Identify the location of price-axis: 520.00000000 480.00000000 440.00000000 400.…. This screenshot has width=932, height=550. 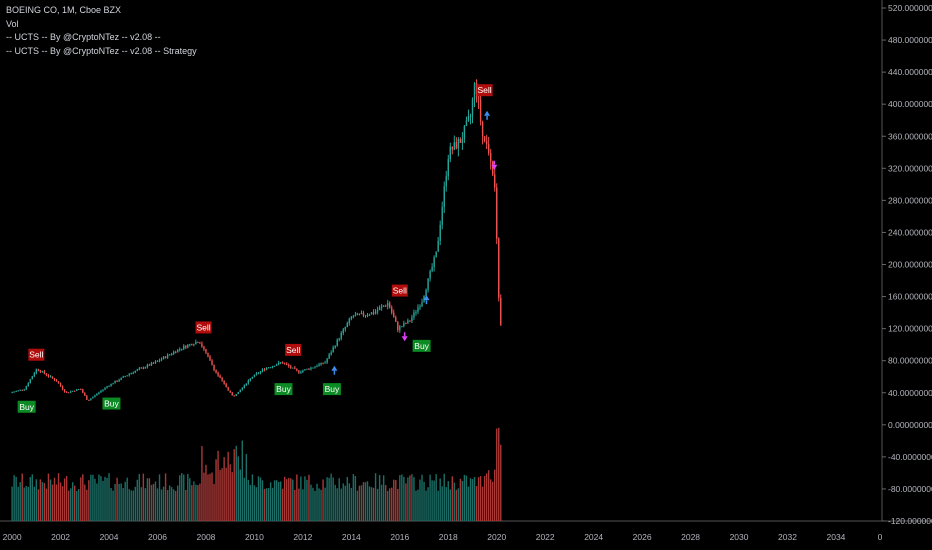
(907, 264).